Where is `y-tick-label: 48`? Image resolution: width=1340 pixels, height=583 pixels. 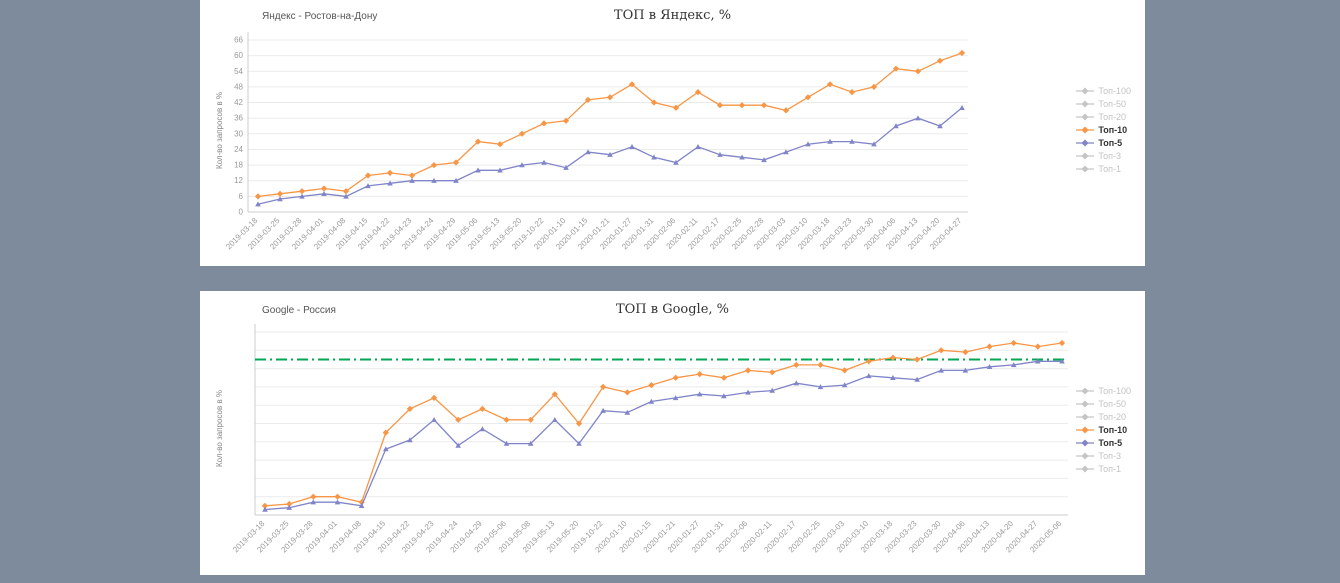
y-tick-label: 48 is located at coordinates (238, 86).